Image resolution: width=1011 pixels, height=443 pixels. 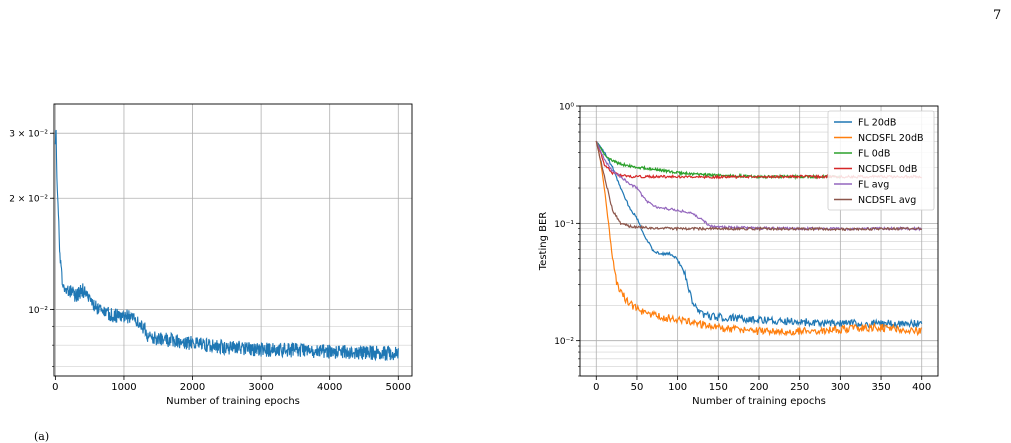 I want to click on x-tick-label: 400, so click(x=921, y=387).